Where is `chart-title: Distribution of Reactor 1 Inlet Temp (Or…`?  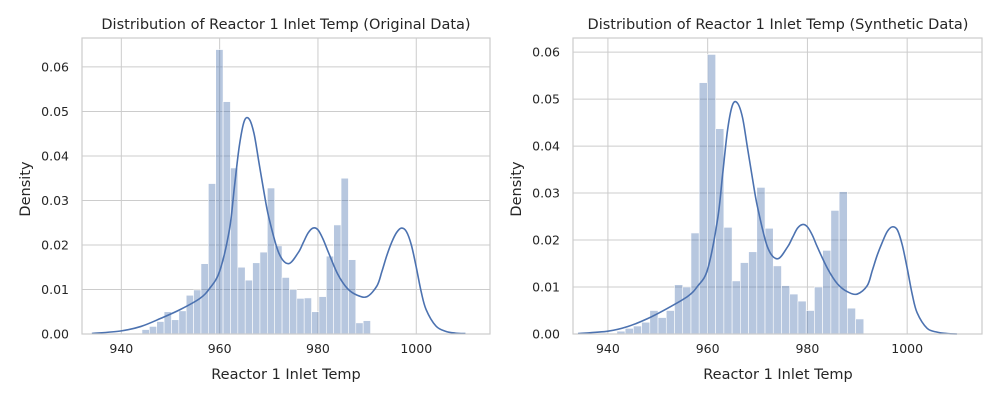 chart-title: Distribution of Reactor 1 Inlet Temp (Or… is located at coordinates (285, 25).